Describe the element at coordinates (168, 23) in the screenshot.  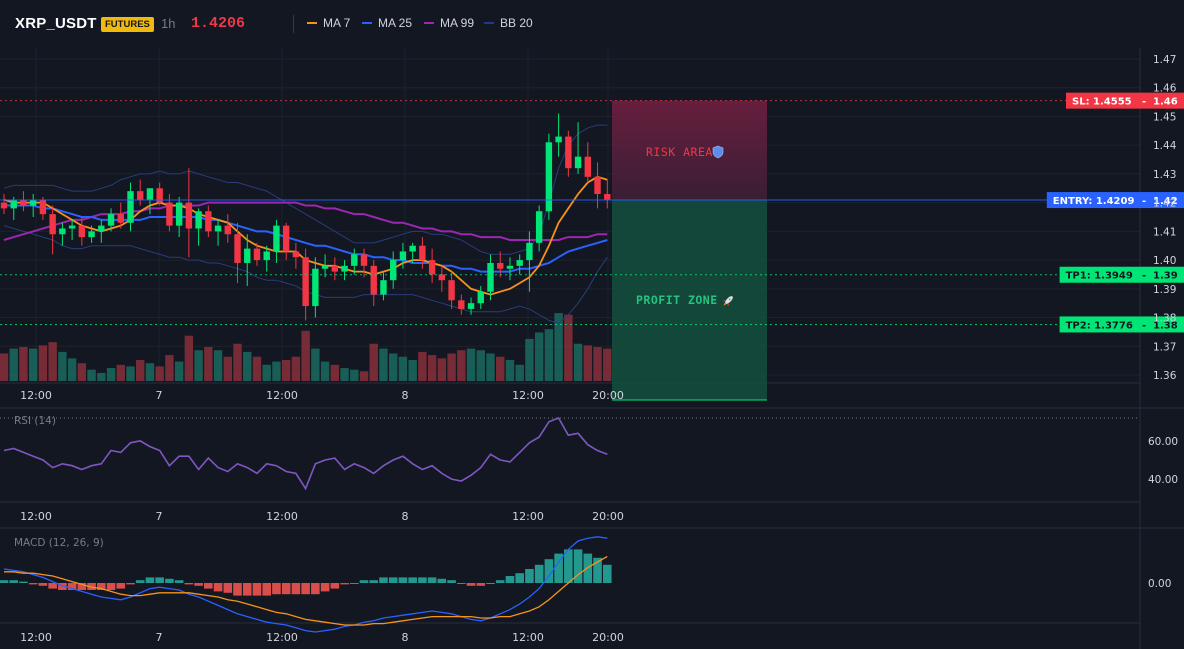
I see `timeframe-label: 1h` at that location.